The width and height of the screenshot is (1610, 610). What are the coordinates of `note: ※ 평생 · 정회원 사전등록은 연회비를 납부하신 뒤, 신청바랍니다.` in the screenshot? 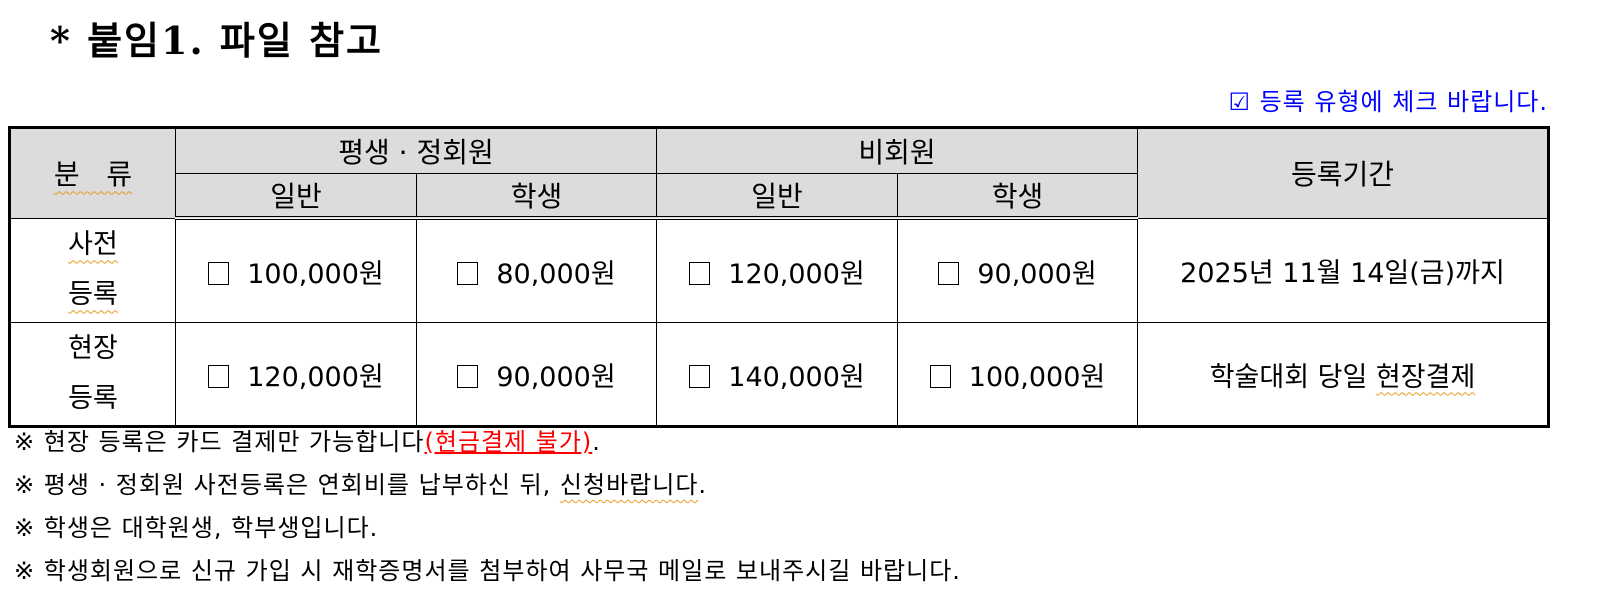 It's located at (361, 485).